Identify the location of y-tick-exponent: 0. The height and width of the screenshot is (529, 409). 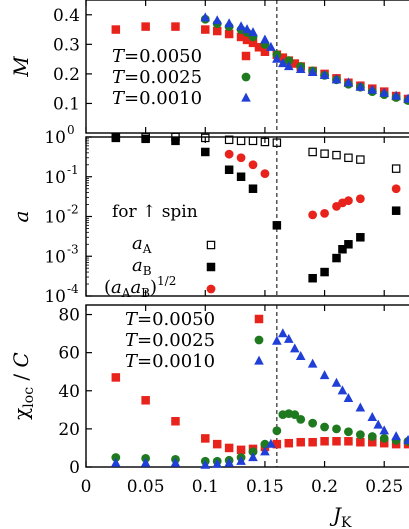
(71, 130).